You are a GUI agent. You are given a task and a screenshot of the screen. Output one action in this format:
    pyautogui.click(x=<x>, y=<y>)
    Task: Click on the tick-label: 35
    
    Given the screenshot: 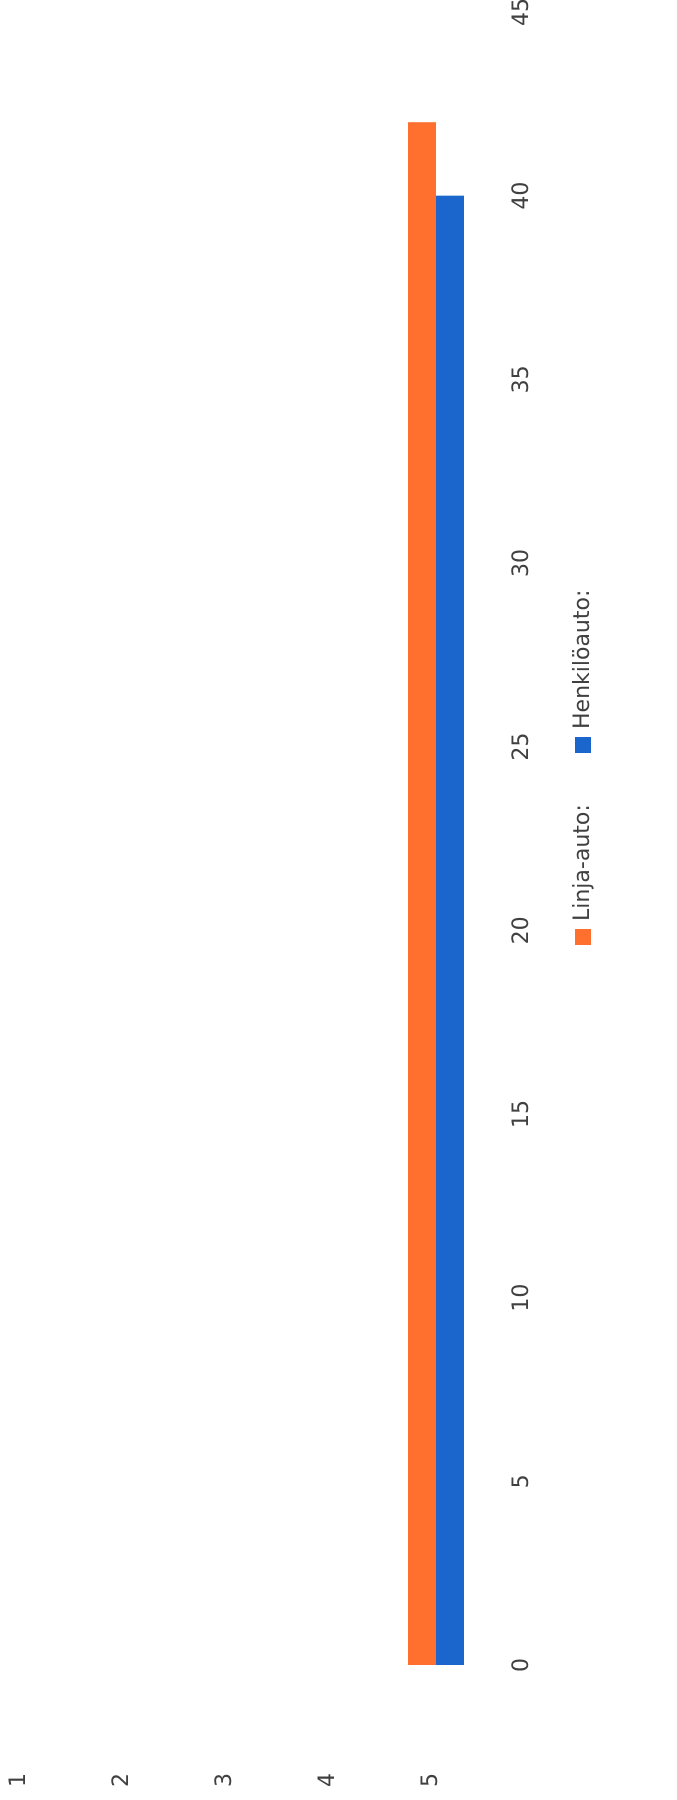 What is the action you would take?
    pyautogui.click(x=521, y=379)
    